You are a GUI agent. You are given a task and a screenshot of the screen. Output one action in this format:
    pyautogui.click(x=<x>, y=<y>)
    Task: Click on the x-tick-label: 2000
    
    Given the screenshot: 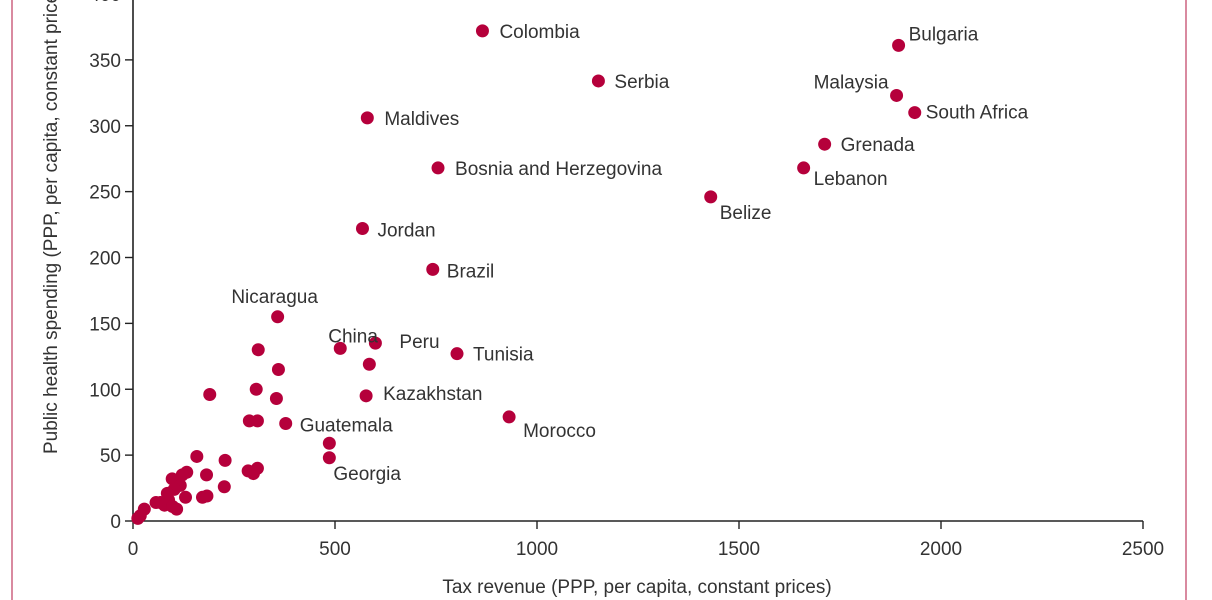 What is the action you would take?
    pyautogui.click(x=941, y=549)
    